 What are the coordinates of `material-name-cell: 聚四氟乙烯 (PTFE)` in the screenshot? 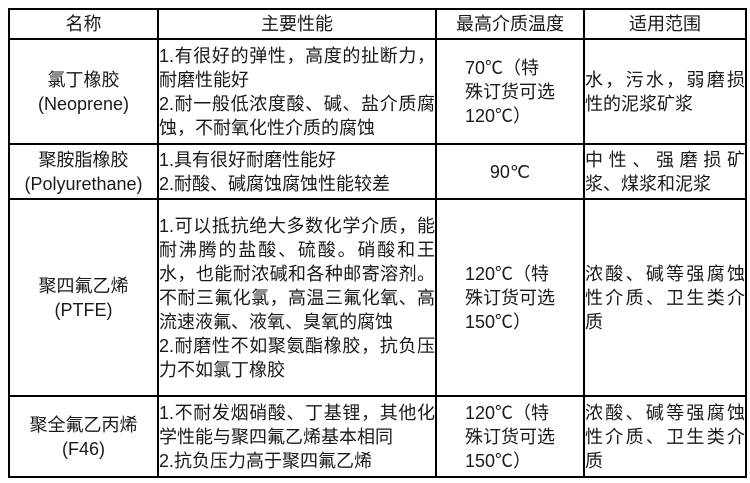 It's located at (83, 297).